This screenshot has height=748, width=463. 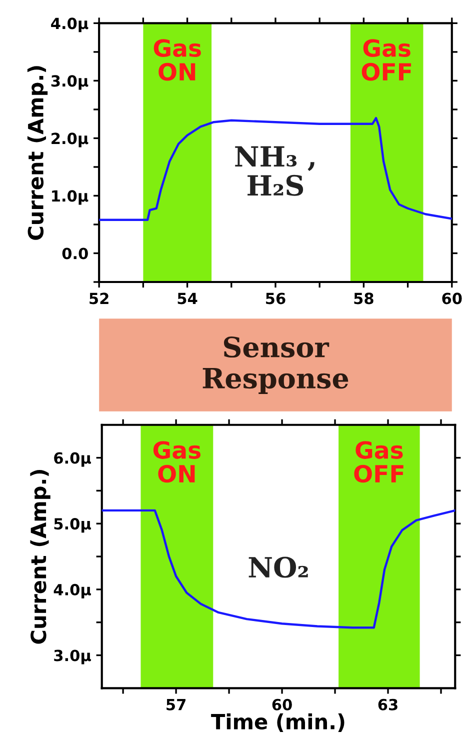 I want to click on x-tick-label: 58, so click(x=364, y=298).